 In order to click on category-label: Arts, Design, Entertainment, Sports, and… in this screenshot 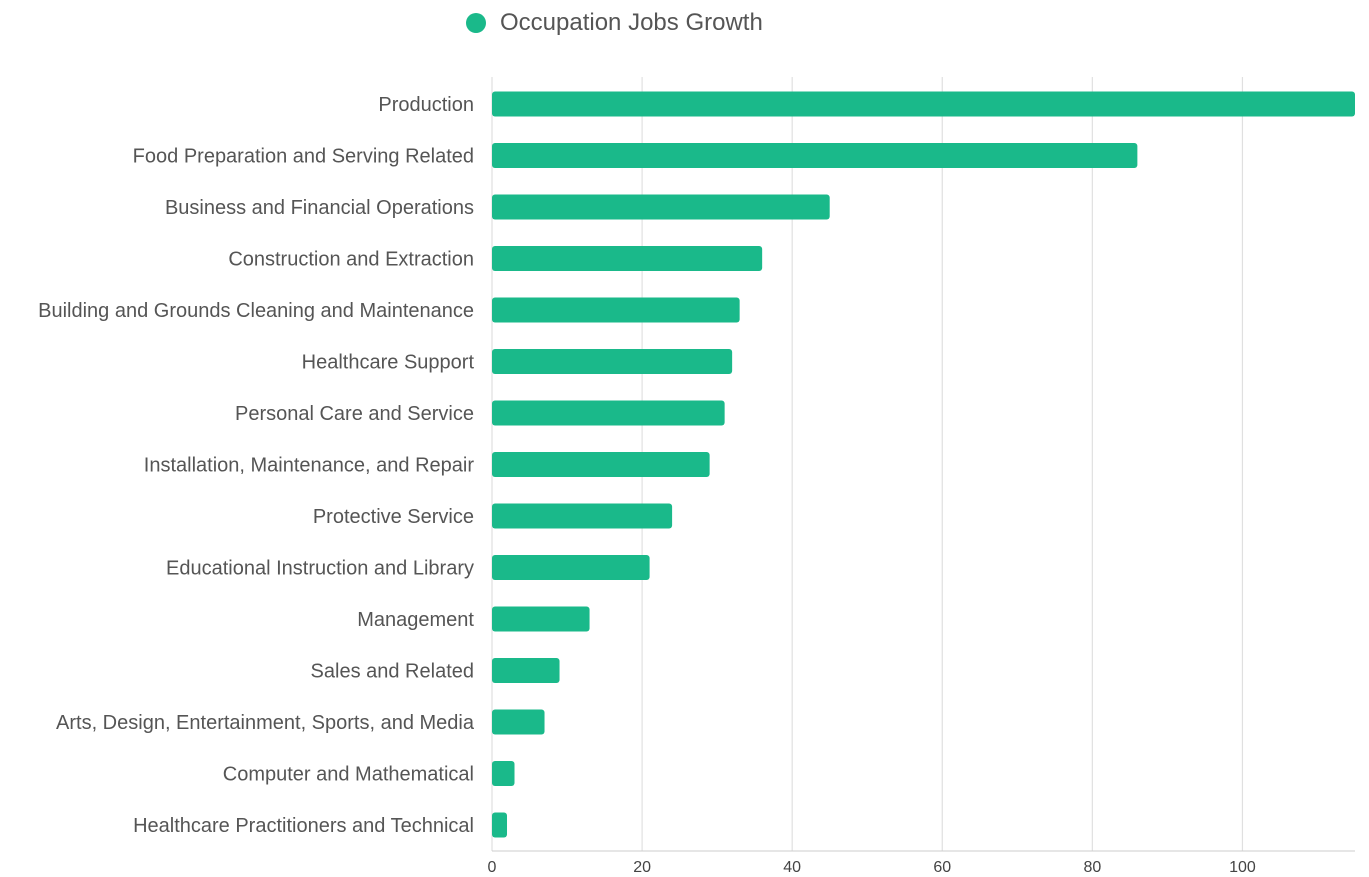, I will do `click(265, 723)`.